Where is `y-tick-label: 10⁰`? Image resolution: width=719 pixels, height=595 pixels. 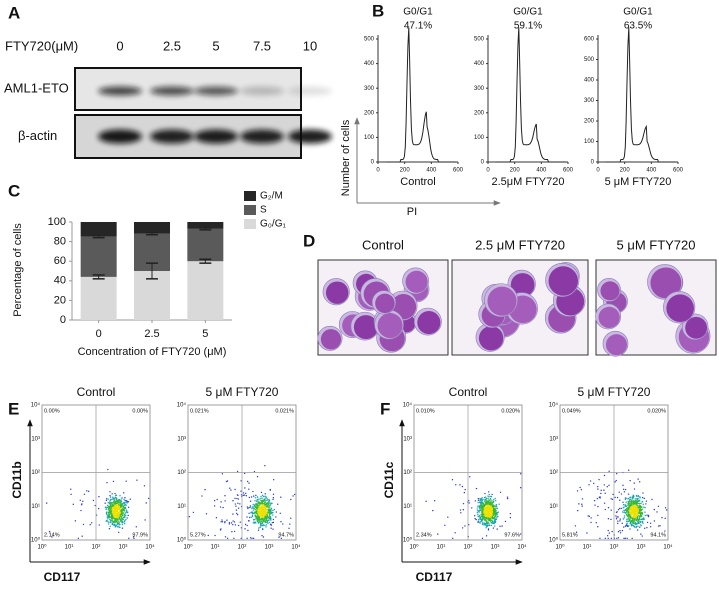 y-tick-label: 10⁰ is located at coordinates (408, 540).